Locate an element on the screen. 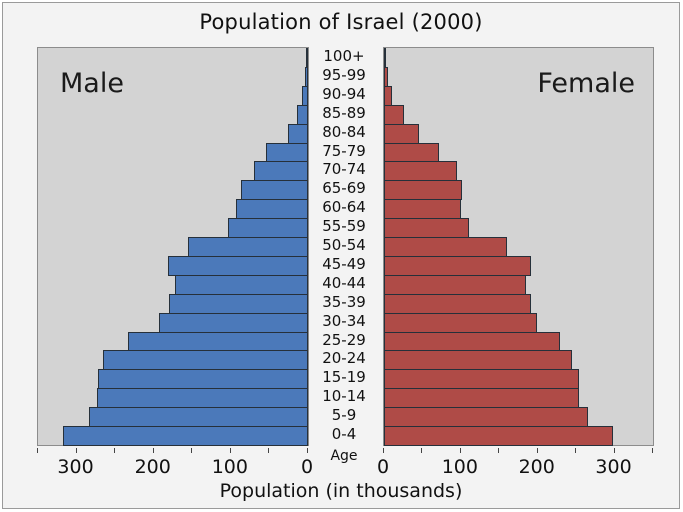 This screenshot has width=683, height=512. age-label-95-99: 95-99 is located at coordinates (344, 74).